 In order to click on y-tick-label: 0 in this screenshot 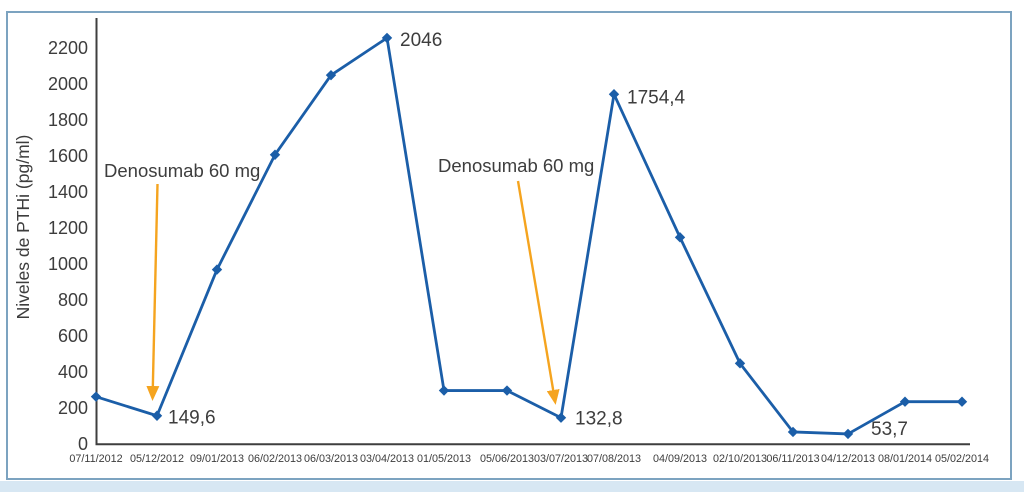, I will do `click(83, 444)`.